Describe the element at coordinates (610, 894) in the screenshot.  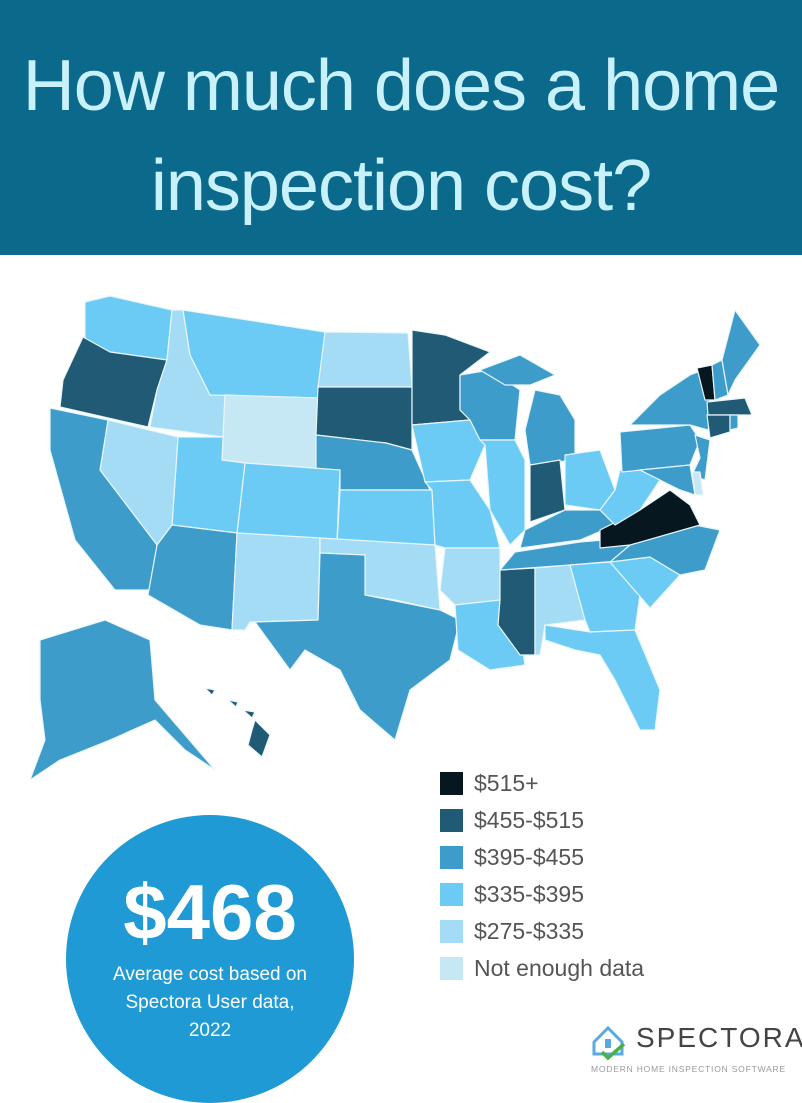
I see `legend-item: $335-$395` at that location.